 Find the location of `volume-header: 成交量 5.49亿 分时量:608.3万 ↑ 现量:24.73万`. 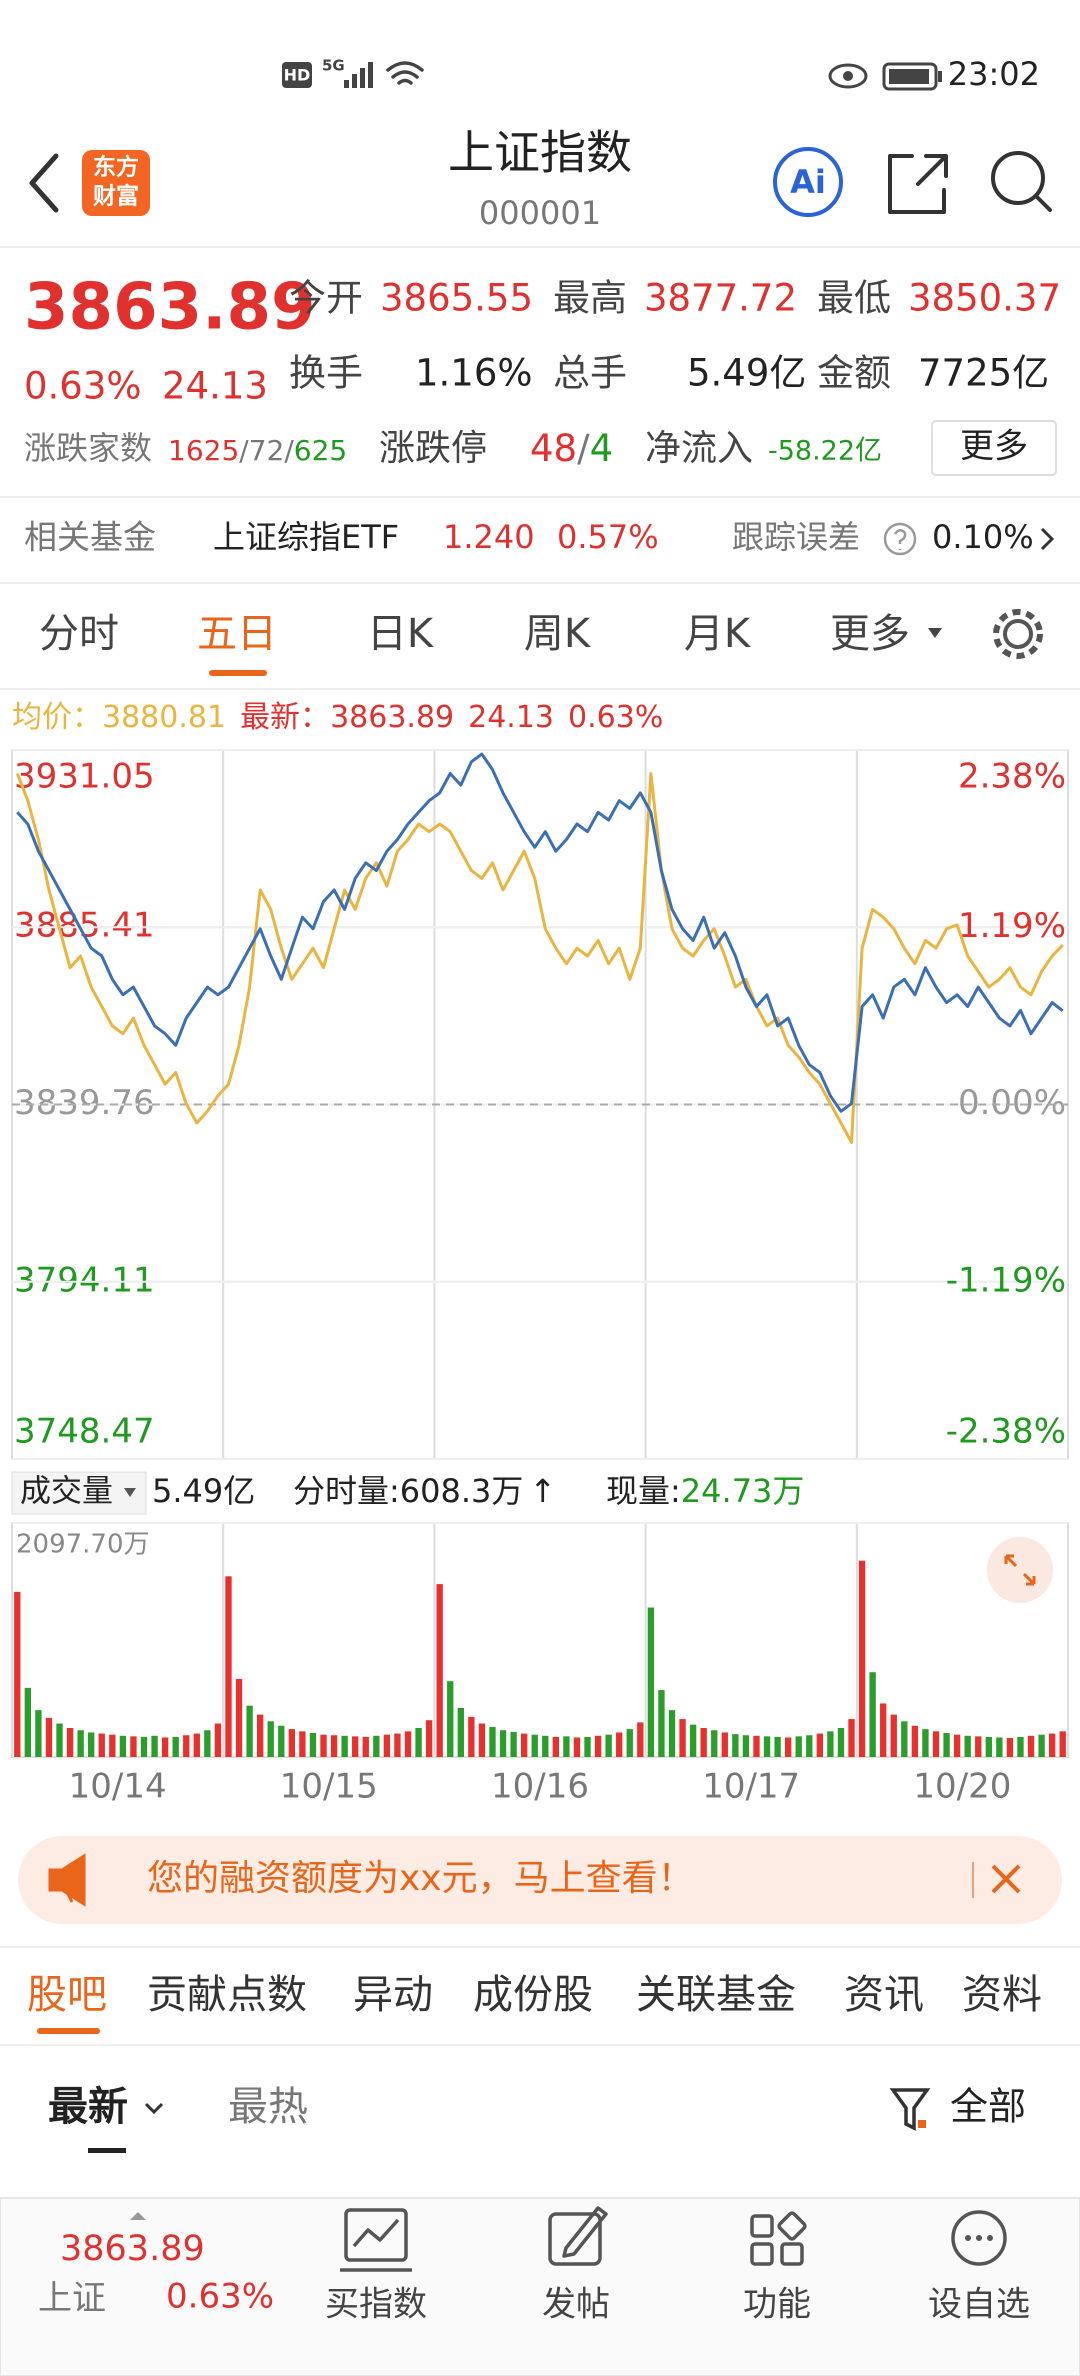

volume-header: 成交量 5.49亿 分时量:608.3万 ↑ 现量:24.73万 is located at coordinates (408, 1493).